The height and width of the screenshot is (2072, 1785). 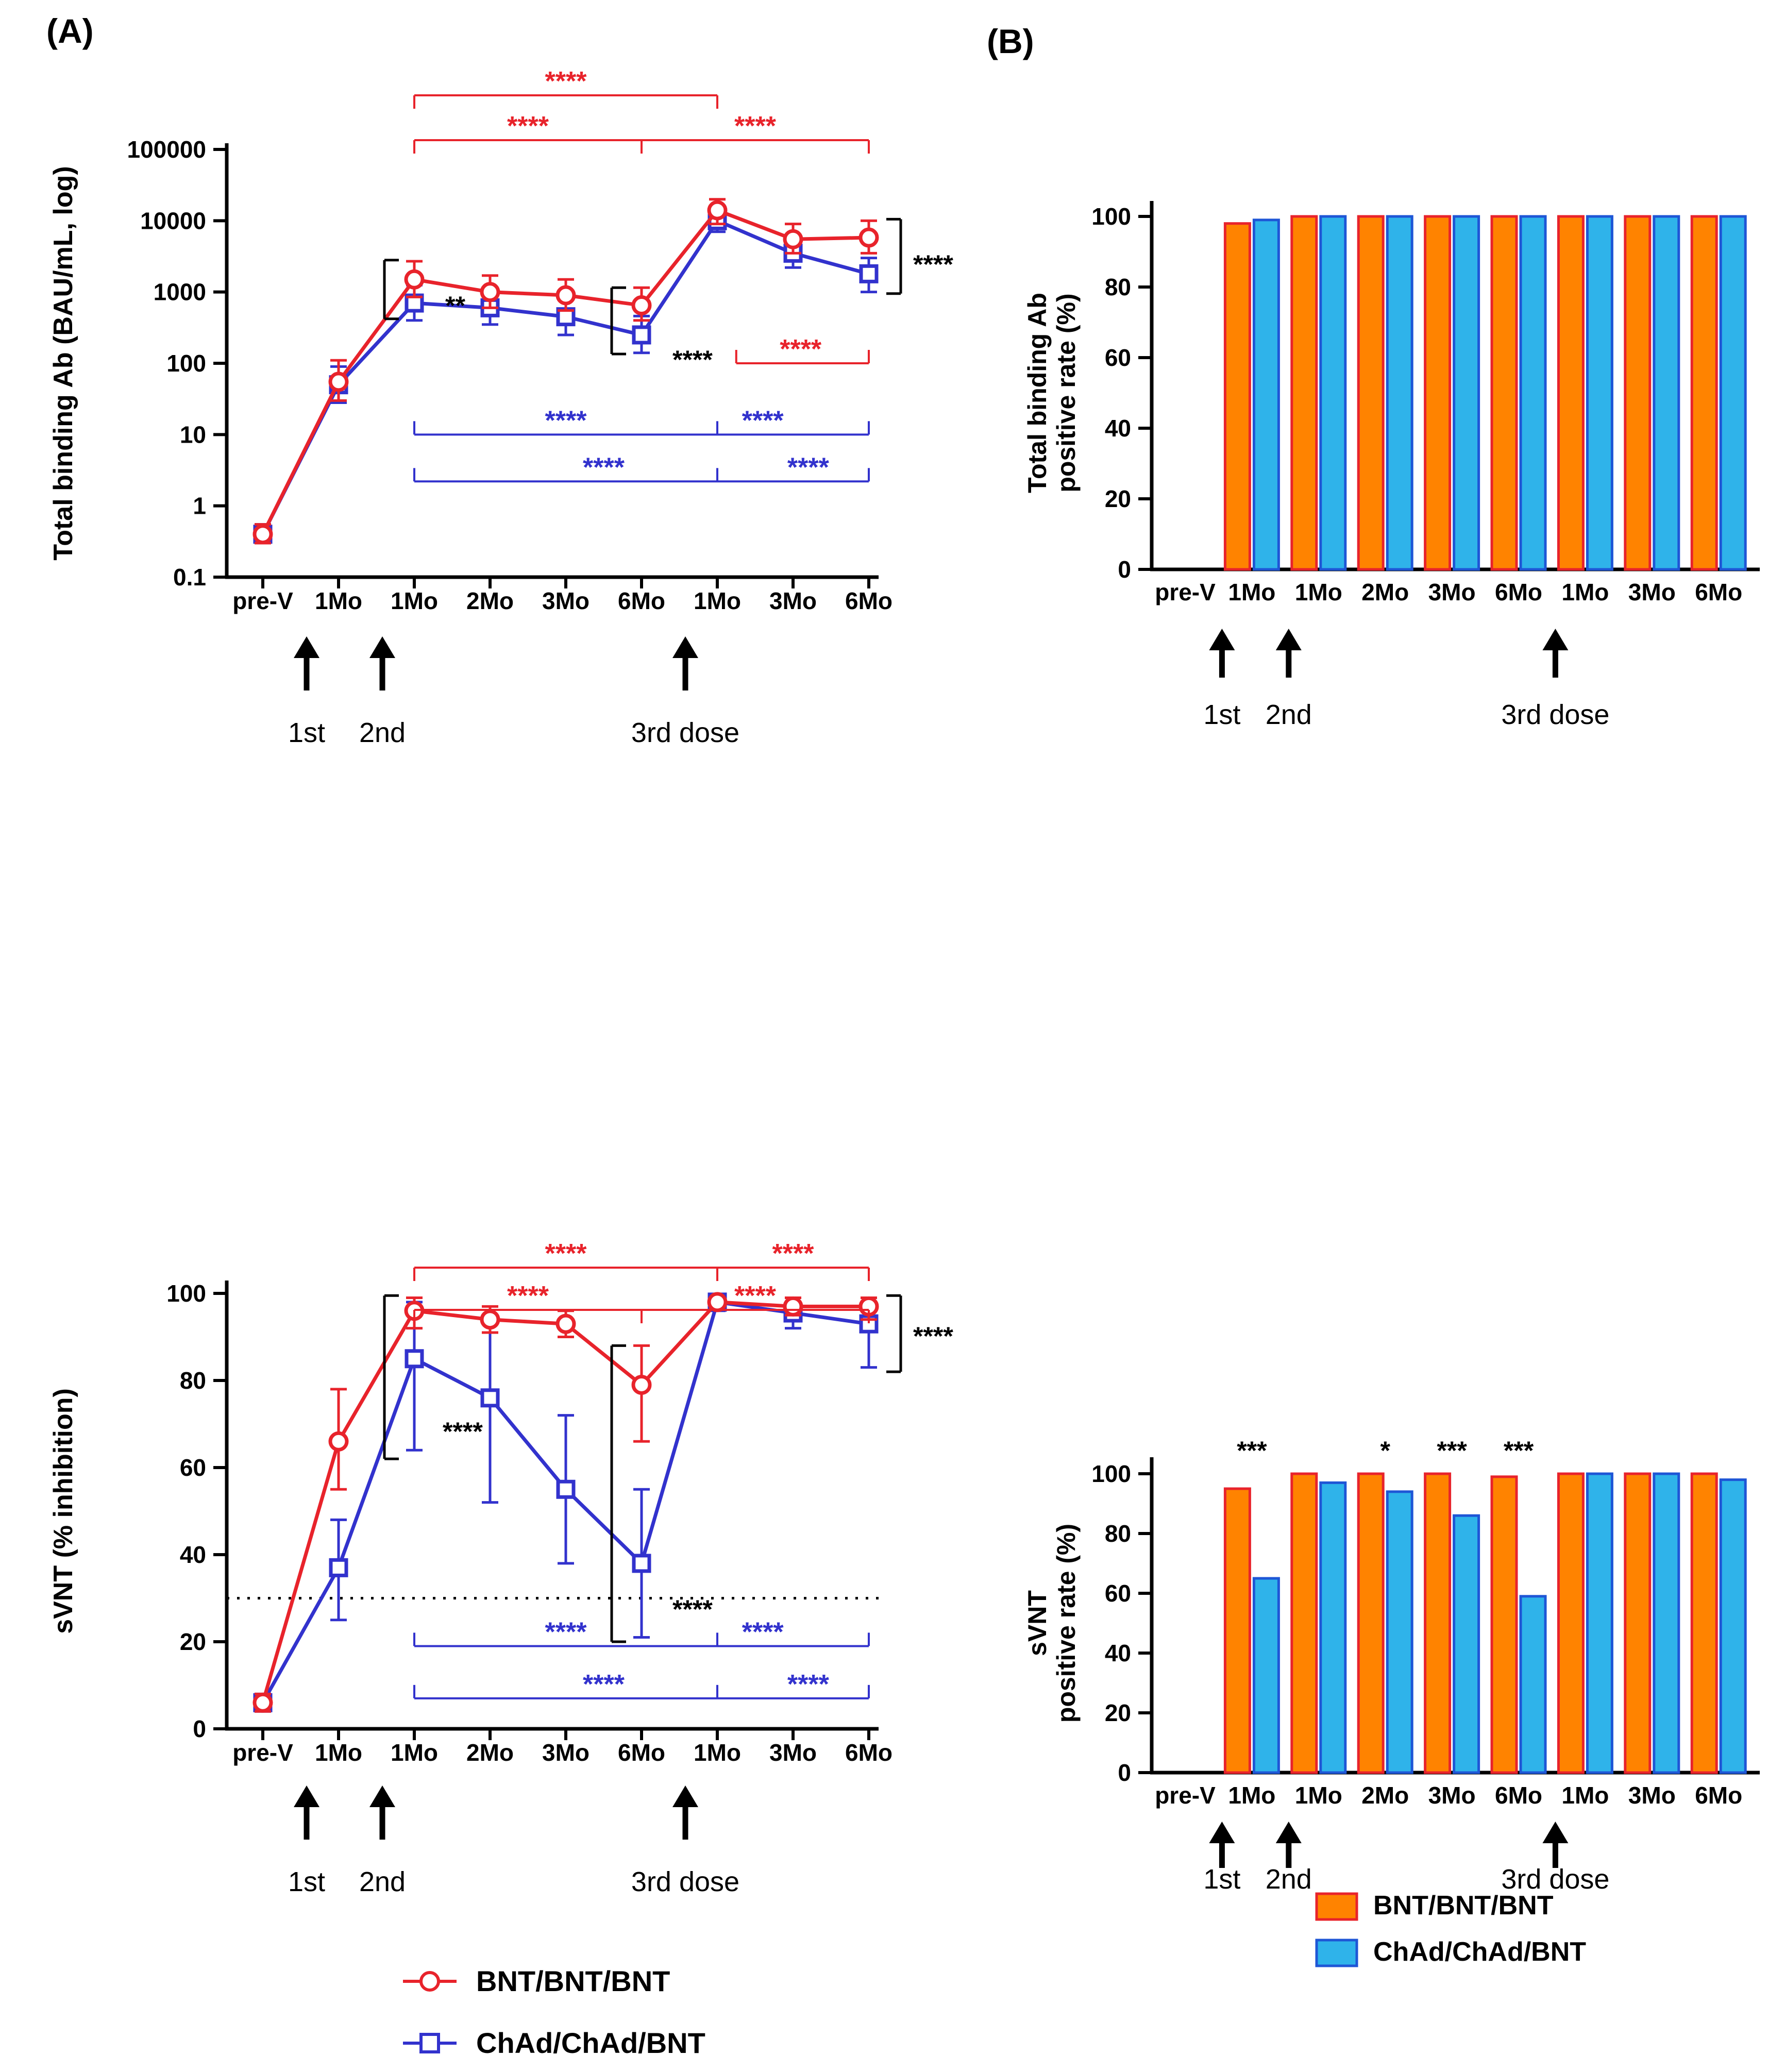 What do you see at coordinates (193, 435) in the screenshot?
I see `svg-text: 10` at bounding box center [193, 435].